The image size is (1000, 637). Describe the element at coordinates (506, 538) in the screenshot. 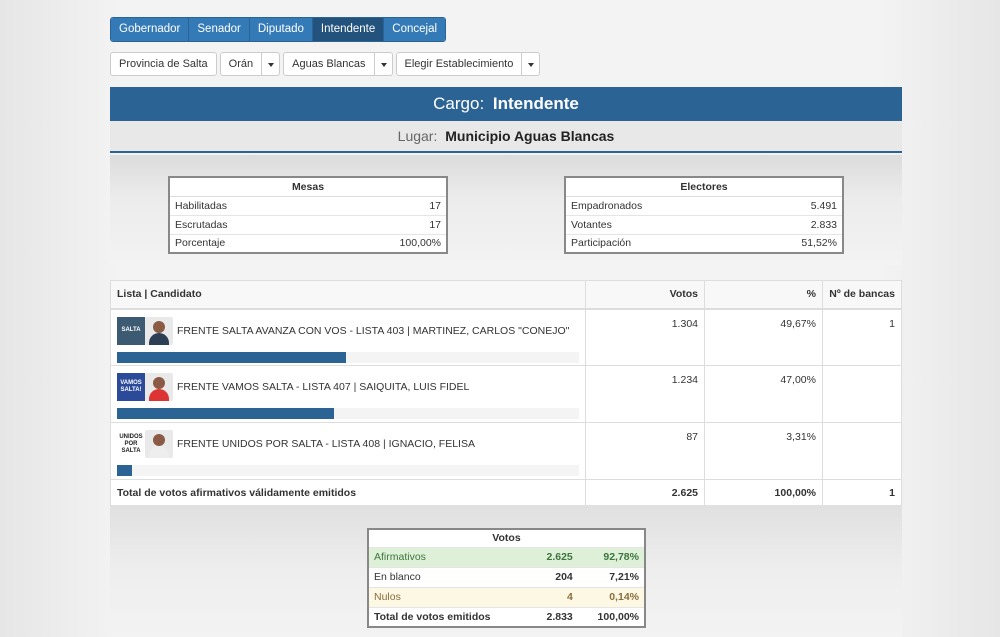

I see `votos-title: Votos` at that location.